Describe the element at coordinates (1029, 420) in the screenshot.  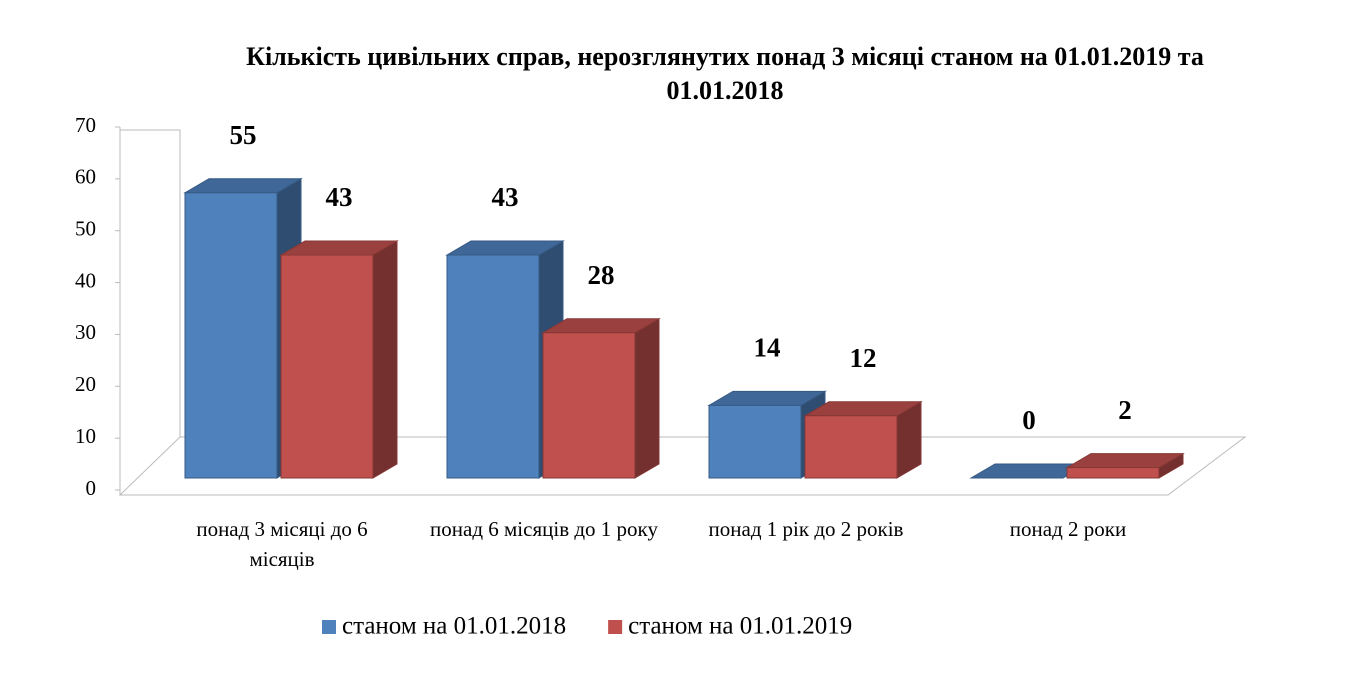
I see `value-label: 0` at that location.